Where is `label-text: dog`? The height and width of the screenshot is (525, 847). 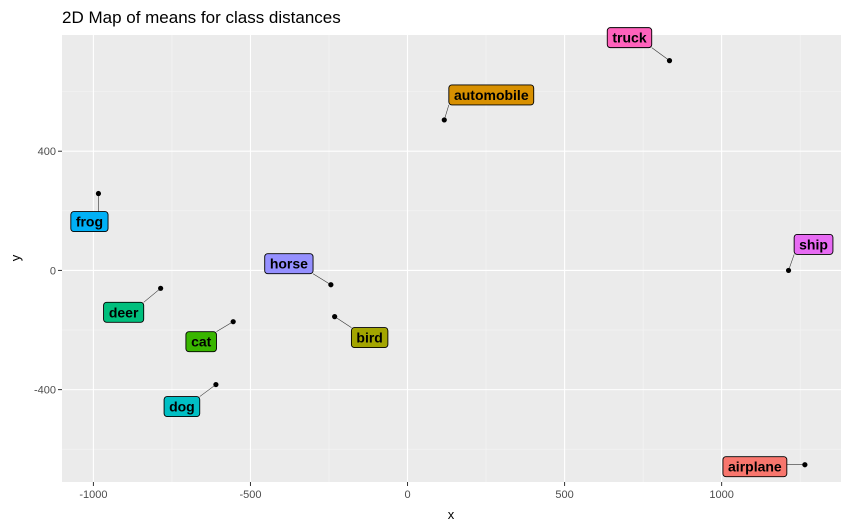
label-text: dog is located at coordinates (182, 407).